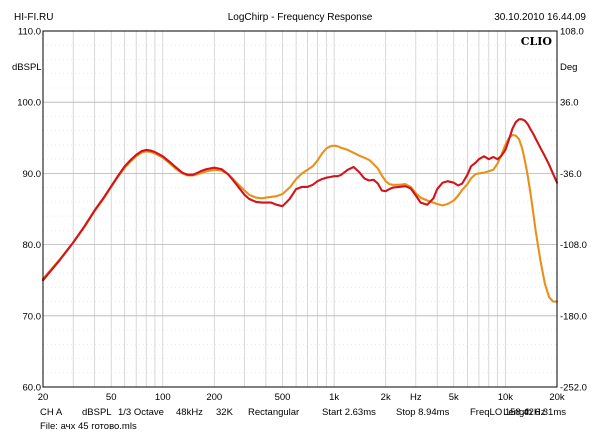  What do you see at coordinates (454, 397) in the screenshot?
I see `x-tick-label: 5k` at bounding box center [454, 397].